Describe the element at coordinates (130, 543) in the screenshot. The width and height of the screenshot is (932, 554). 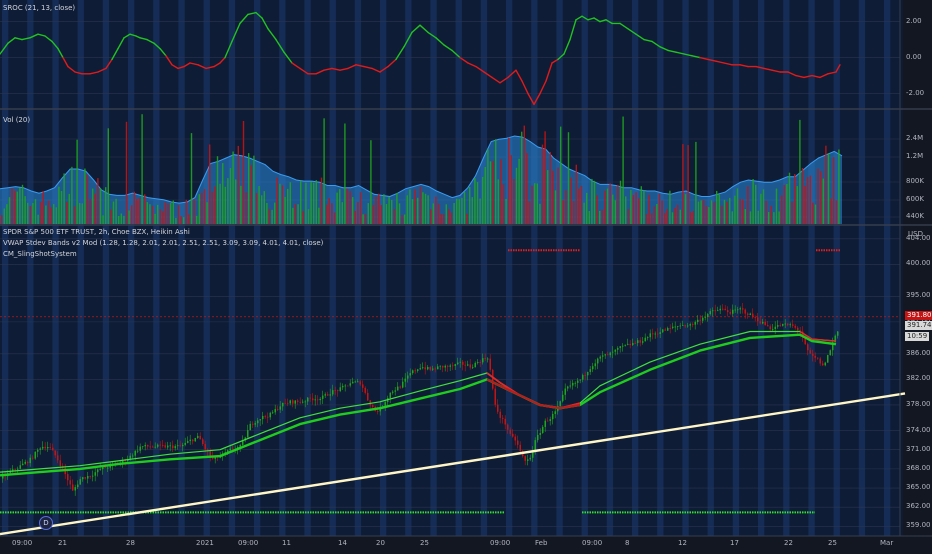
I see `time-axis-tick: 28` at that location.